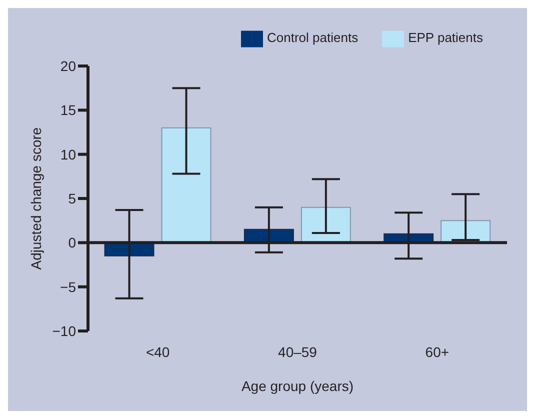 This screenshot has height=419, width=535. Describe the element at coordinates (36, 198) in the screenshot. I see `y-axis-title: Adjusted change score` at that location.